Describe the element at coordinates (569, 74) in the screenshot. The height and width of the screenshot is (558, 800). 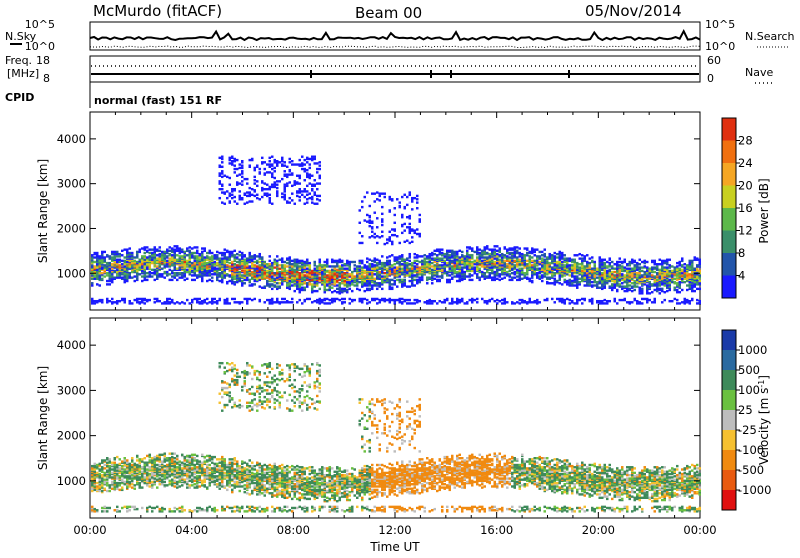
I see `freq-blip` at that location.